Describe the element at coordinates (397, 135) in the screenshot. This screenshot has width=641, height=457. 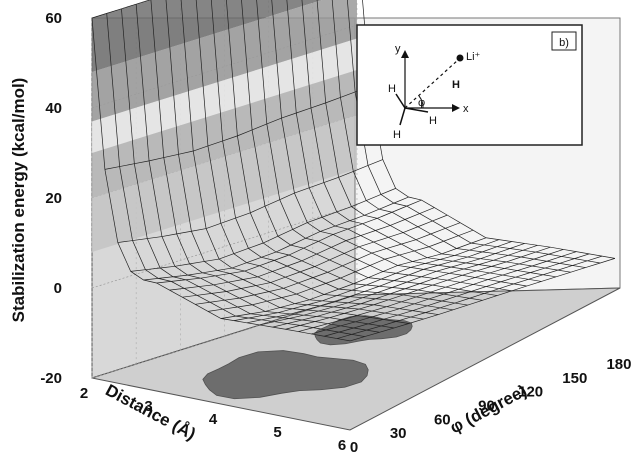
I see `inset-h-label-2: H` at that location.